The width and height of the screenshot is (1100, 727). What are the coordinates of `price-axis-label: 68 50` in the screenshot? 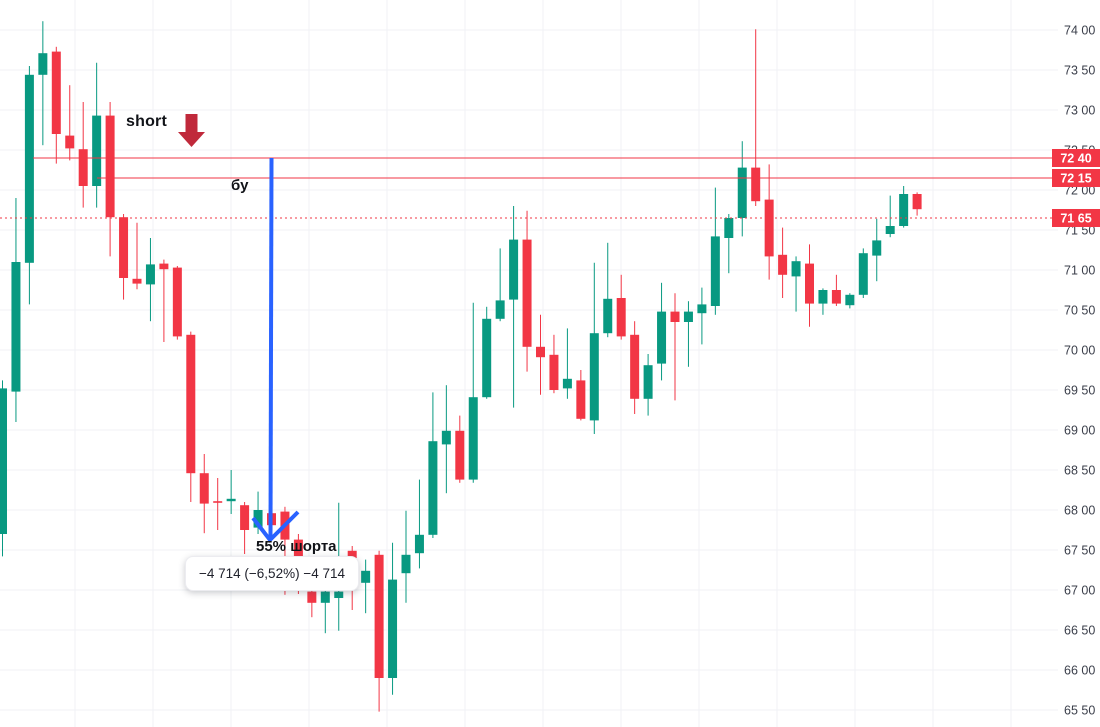 It's located at (1079, 471).